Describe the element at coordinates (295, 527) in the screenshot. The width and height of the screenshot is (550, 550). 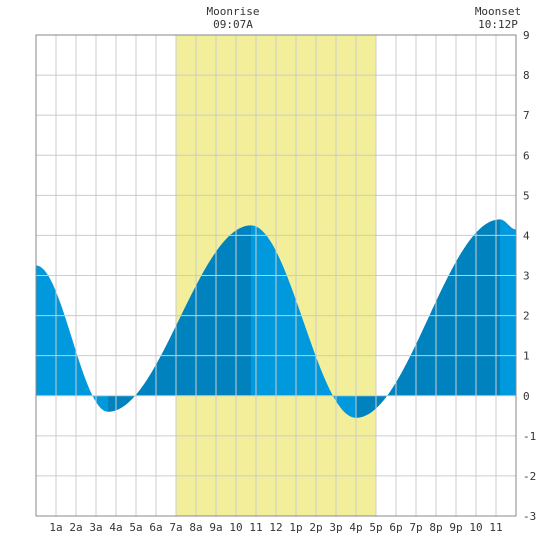
I see `x-tick-label: 1p` at that location.